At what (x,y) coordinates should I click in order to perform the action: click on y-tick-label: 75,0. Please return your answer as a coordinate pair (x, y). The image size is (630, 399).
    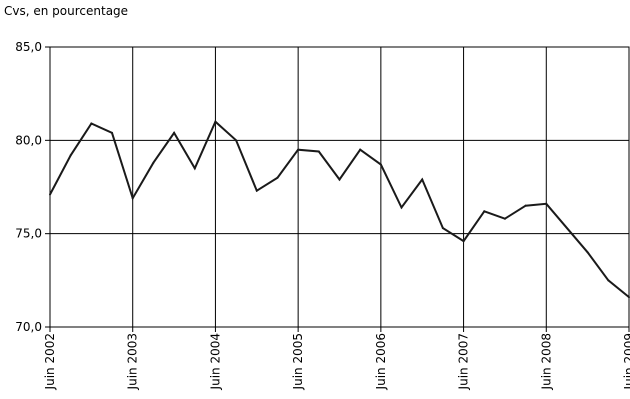
    Looking at the image, I should click on (28, 234).